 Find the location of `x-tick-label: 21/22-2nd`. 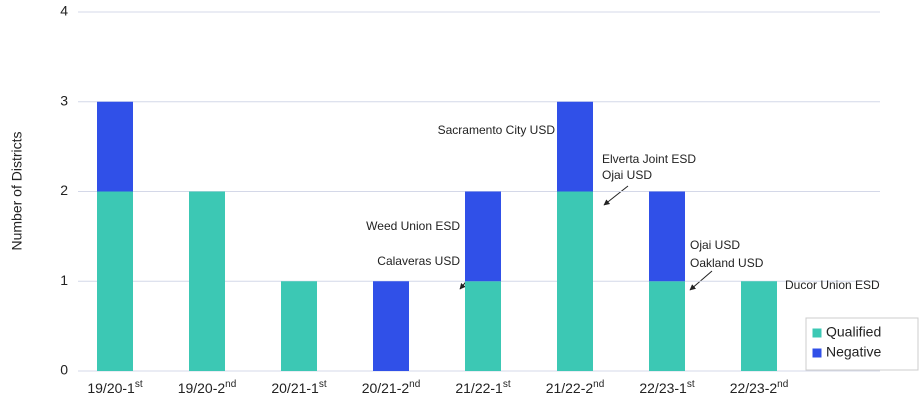

x-tick-label: 21/22-2nd is located at coordinates (575, 387).